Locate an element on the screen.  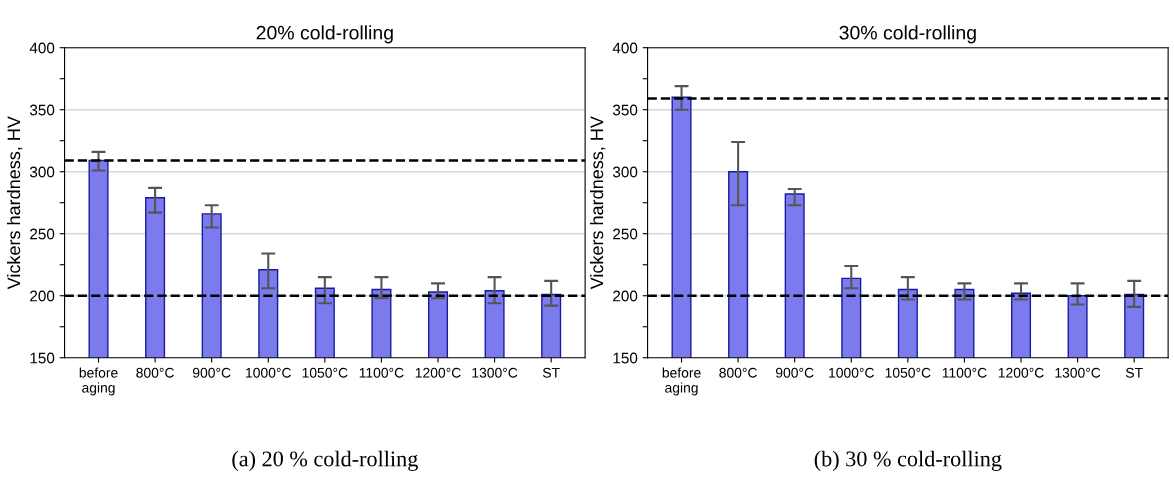
text: (b) 30 % cold-rolling is located at coordinates (908, 460).